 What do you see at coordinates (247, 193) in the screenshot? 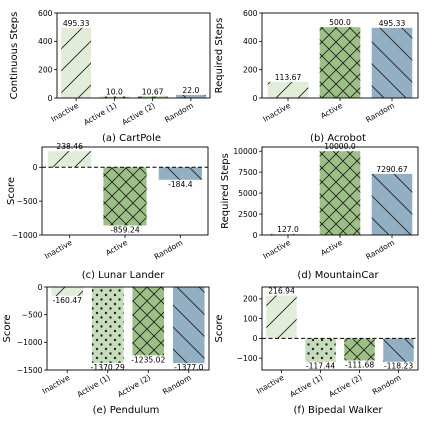
I see `y-tick-label: 5000` at bounding box center [247, 193].